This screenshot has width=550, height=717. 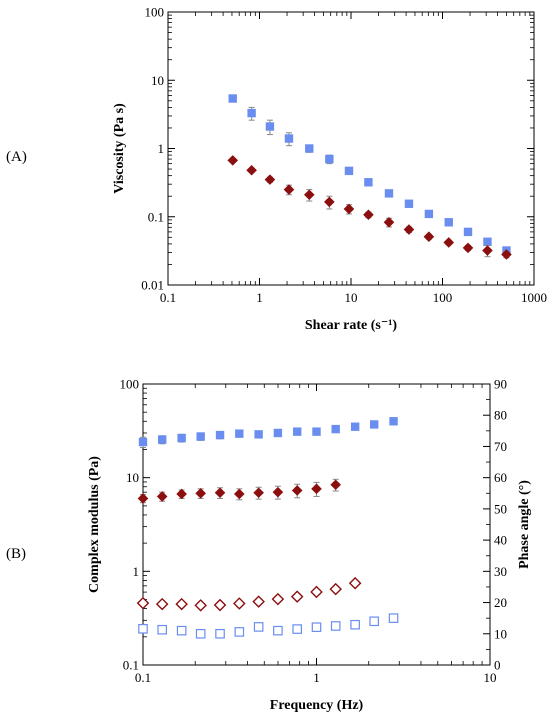 What do you see at coordinates (534, 297) in the screenshot?
I see `x-tick-label: 1000` at bounding box center [534, 297].